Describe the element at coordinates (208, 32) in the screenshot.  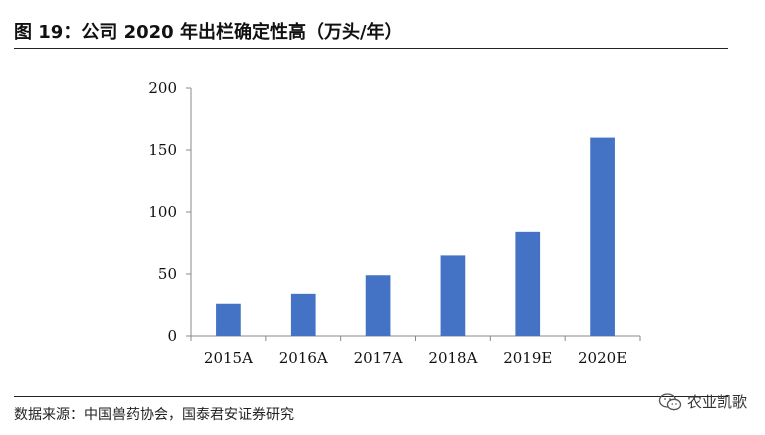
I see `figure-title: 图 19：公司 2020 年出栏确定性高（万头/年）` at that location.